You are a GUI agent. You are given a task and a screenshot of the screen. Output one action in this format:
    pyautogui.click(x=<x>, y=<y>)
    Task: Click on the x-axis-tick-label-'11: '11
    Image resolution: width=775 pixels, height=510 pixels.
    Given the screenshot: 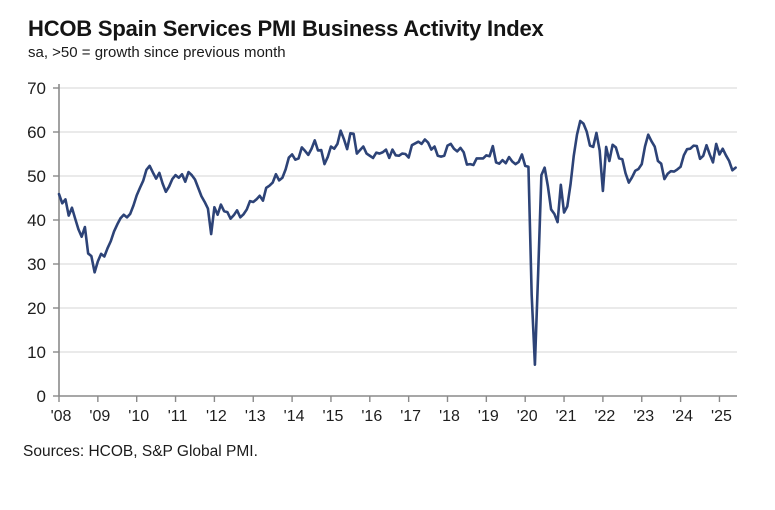 What is the action you would take?
    pyautogui.click(x=178, y=416)
    